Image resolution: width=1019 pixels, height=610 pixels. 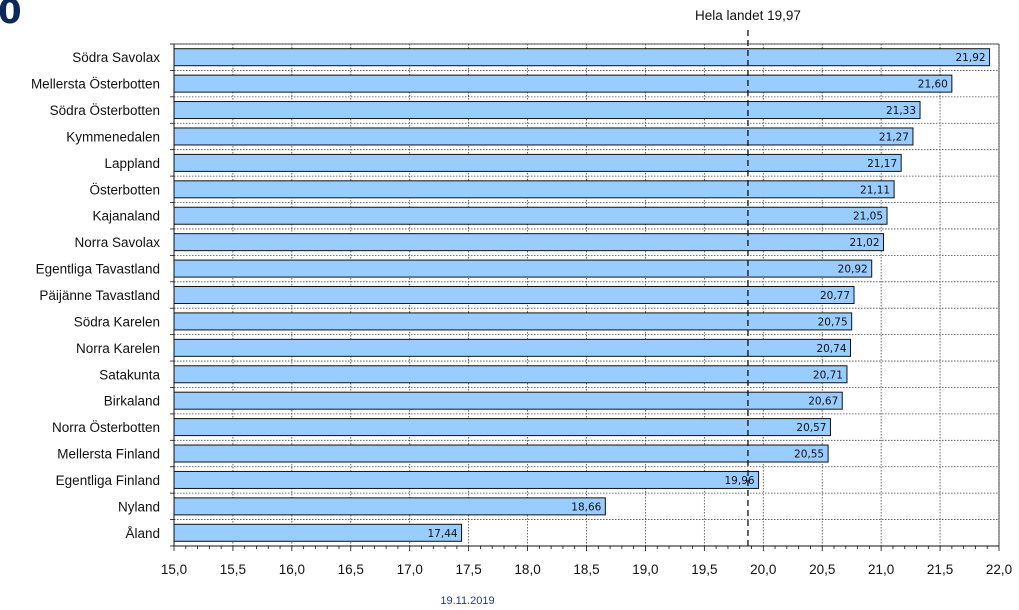 What do you see at coordinates (831, 349) in the screenshot?
I see `value-label: 20,74` at bounding box center [831, 349].